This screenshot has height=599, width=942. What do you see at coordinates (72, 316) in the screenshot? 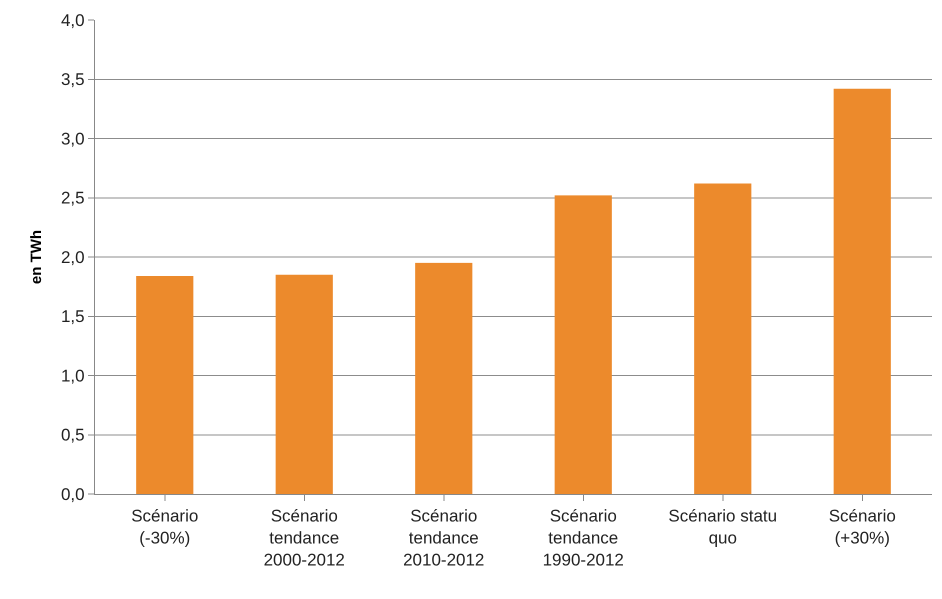
I see `y-tick-label: 1,5` at bounding box center [72, 316].